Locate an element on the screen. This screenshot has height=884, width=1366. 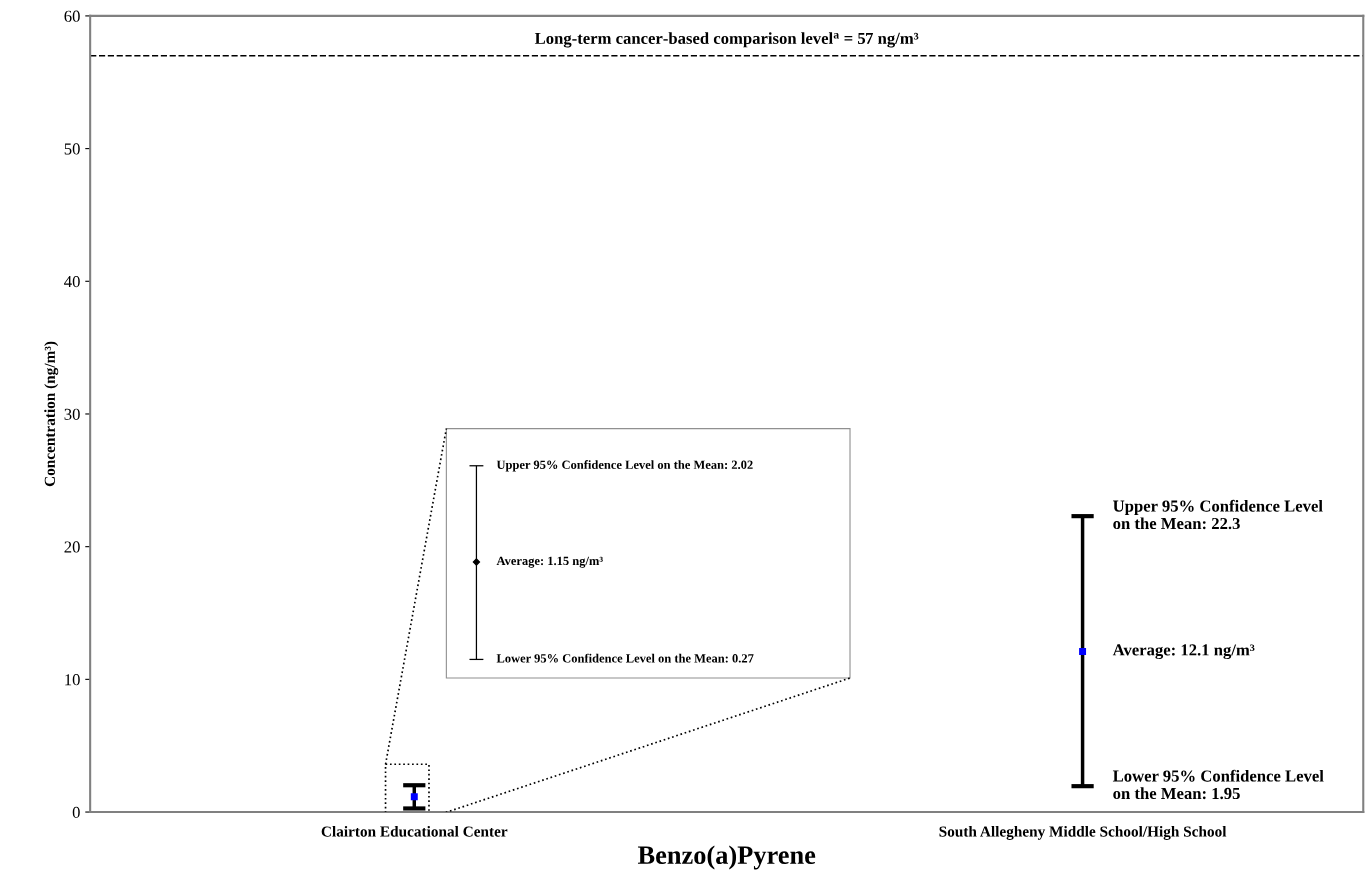
ref-line-label: Long-term cancer-based comparison level$^{a}$ = 57 ng/m³ is located at coordinates (726, 40).